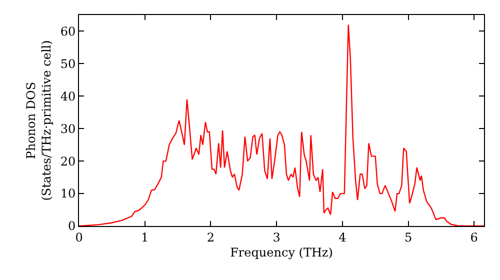  I want to click on x-tick-label: 3, so click(276, 237).